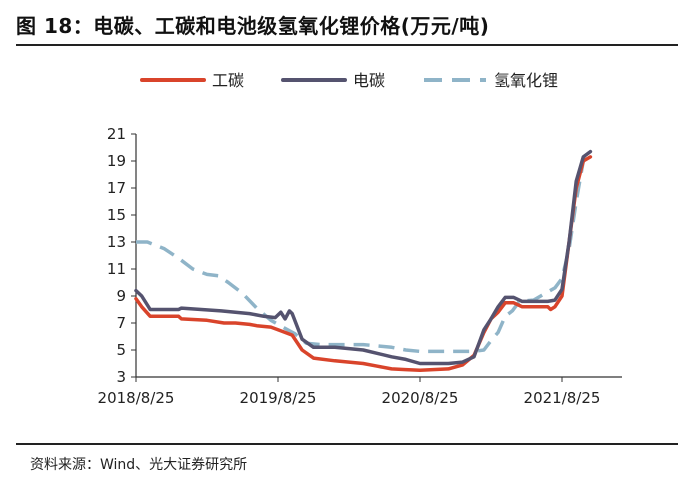 The width and height of the screenshot is (692, 483). What do you see at coordinates (347, 444) in the screenshot?
I see `source-rule` at bounding box center [347, 444].